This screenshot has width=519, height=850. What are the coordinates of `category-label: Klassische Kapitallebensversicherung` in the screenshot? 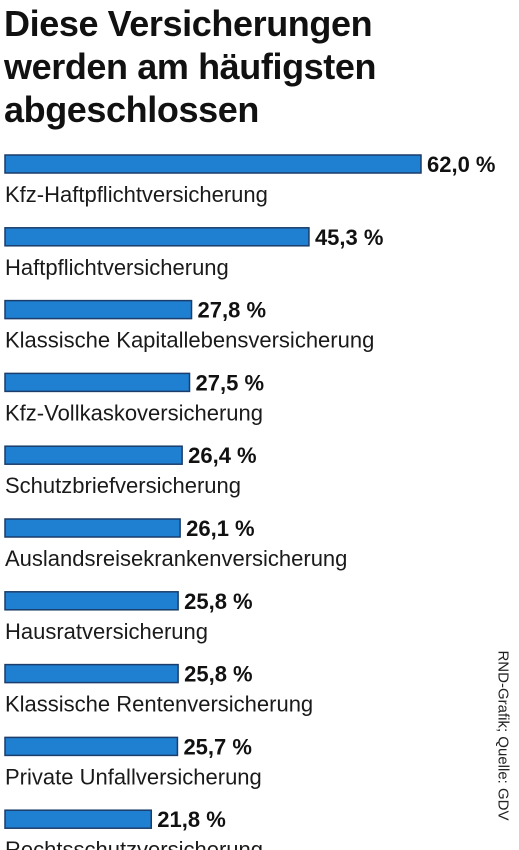 It's located at (189, 340).